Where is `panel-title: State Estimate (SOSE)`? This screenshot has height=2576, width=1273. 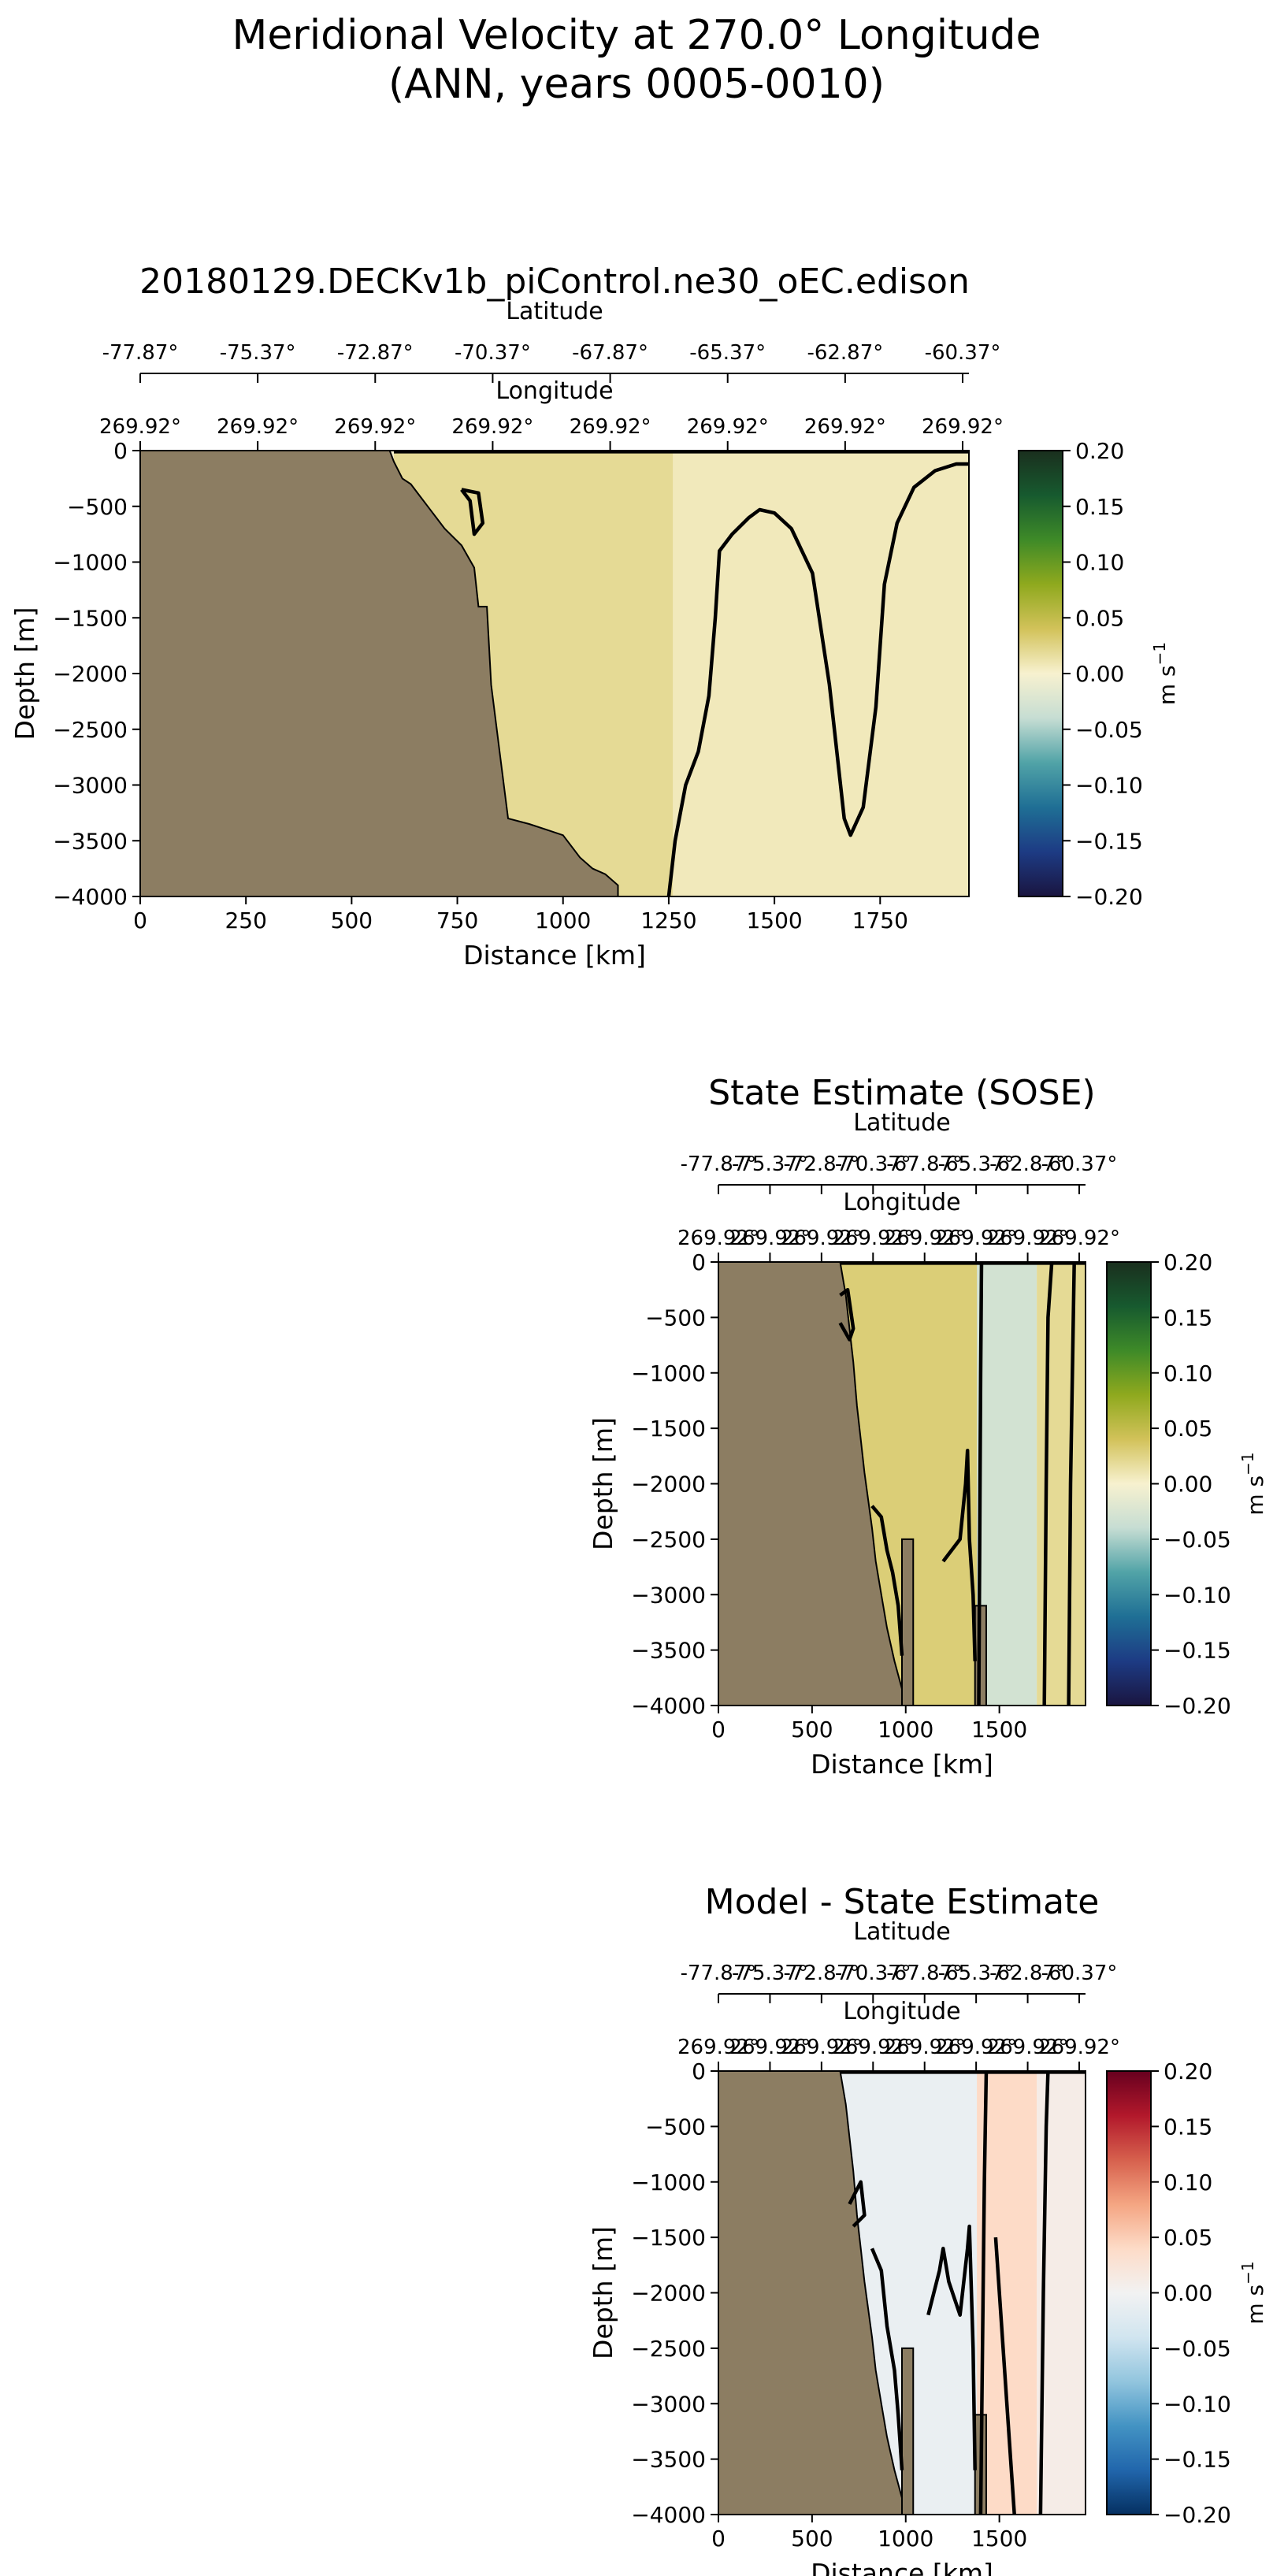 panel-title: State Estimate (SOSE) is located at coordinates (901, 1093).